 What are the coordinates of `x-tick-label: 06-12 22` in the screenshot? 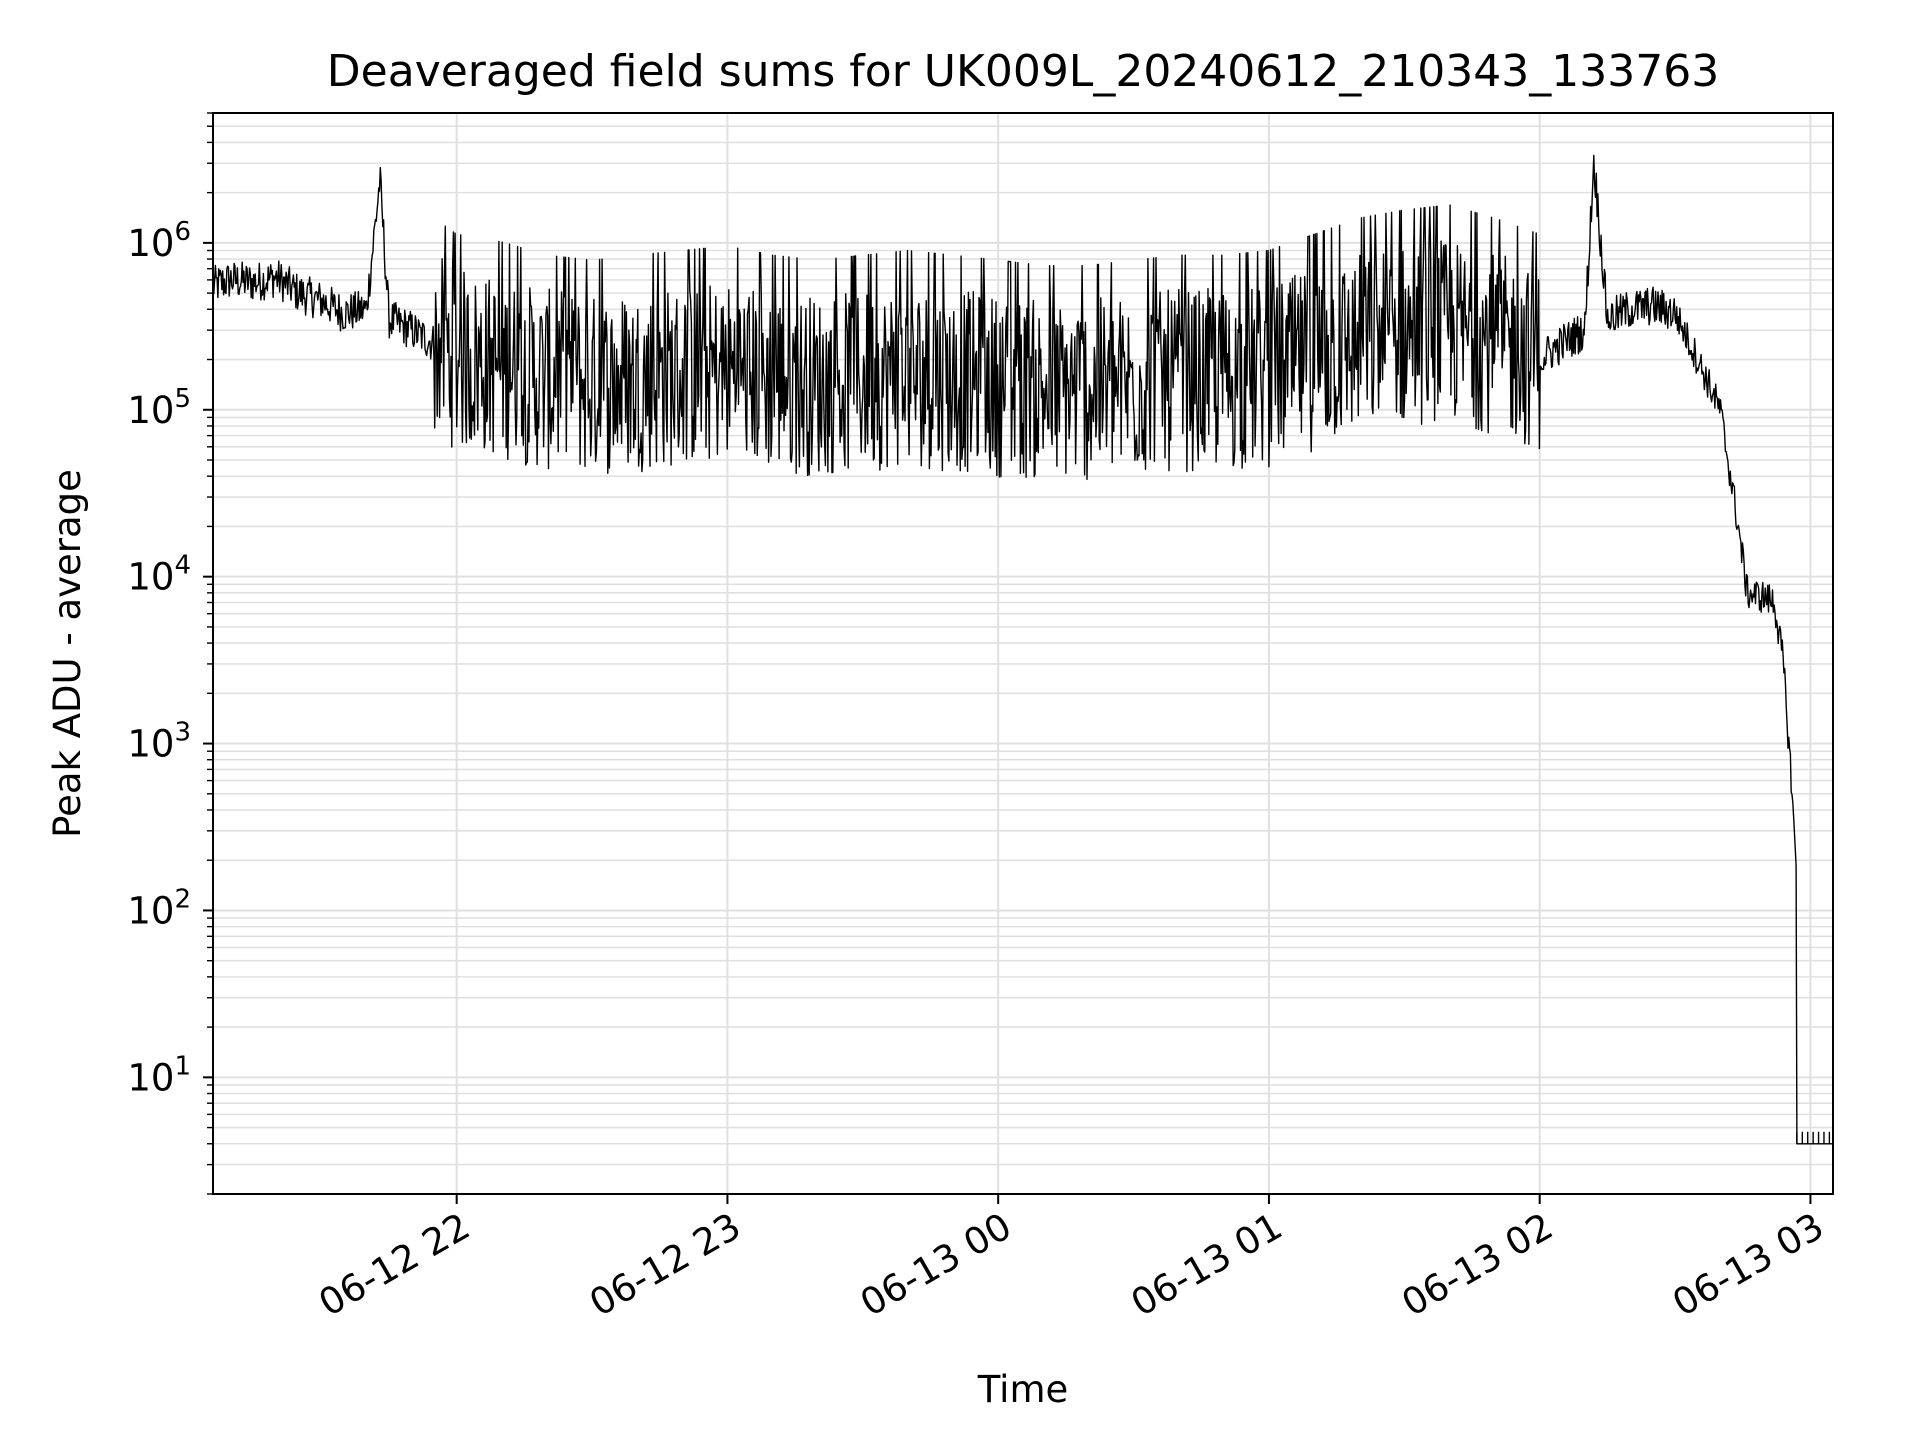 It's located at (395, 1265).